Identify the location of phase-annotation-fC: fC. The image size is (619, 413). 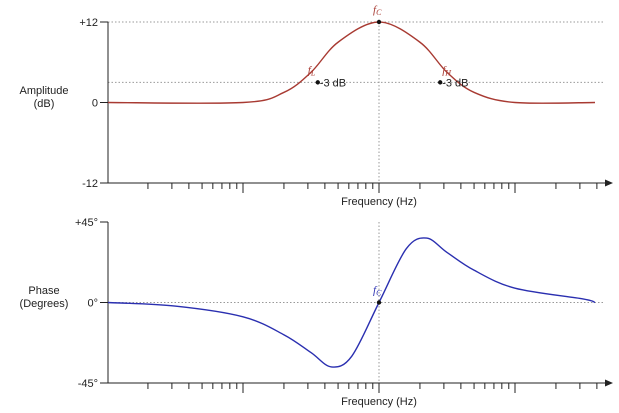
(377, 291).